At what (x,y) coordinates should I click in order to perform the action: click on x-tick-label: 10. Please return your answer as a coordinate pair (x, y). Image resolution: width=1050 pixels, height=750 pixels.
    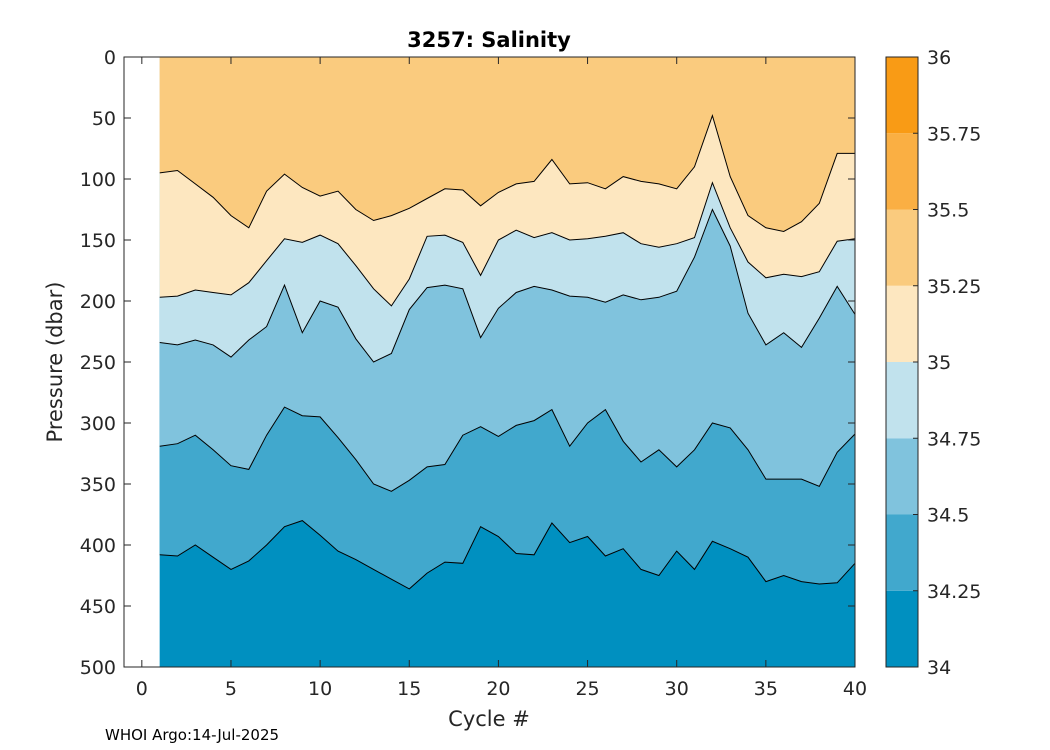
    Looking at the image, I should click on (320, 689).